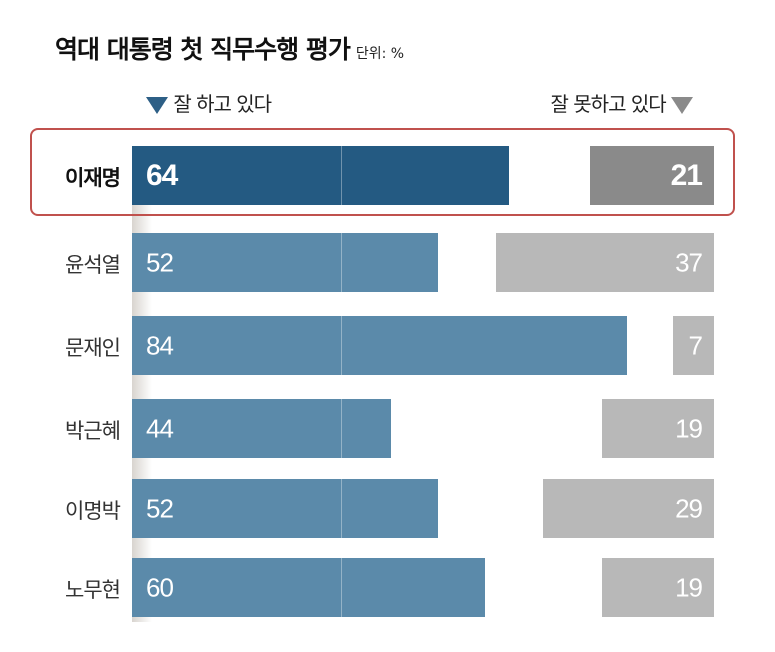 This screenshot has height=652, width=775. Describe the element at coordinates (608, 104) in the screenshot. I see `legend-label: 잘 못하고 있다` at that location.